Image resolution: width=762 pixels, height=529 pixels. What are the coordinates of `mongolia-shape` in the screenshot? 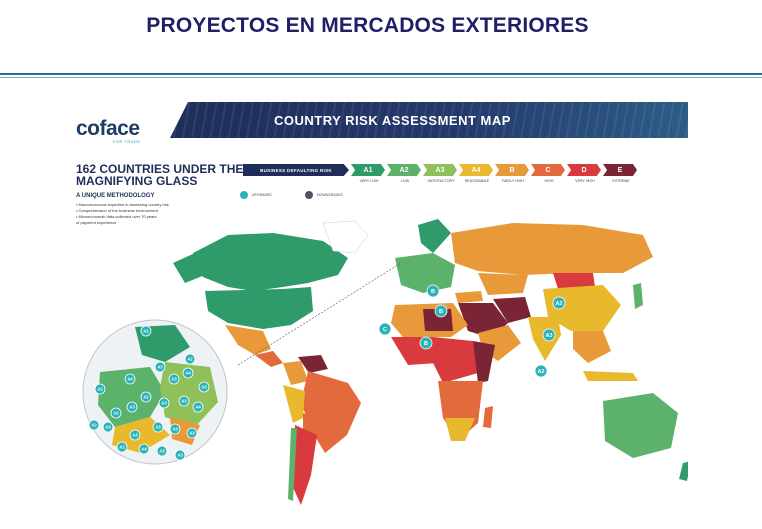 It's located at (574, 281).